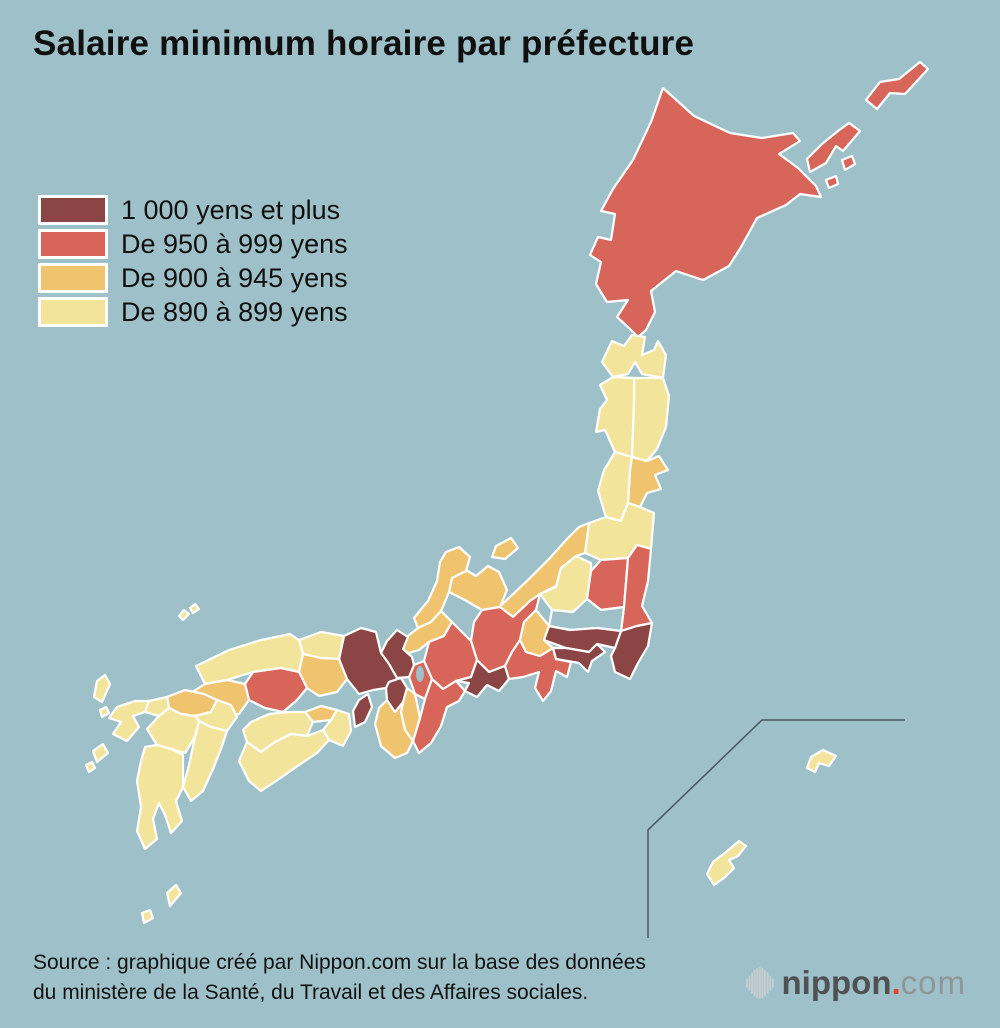 This screenshot has width=1000, height=1028. Describe the element at coordinates (117, 723) in the screenshot. I see `prefecture-nagasaki` at that location.